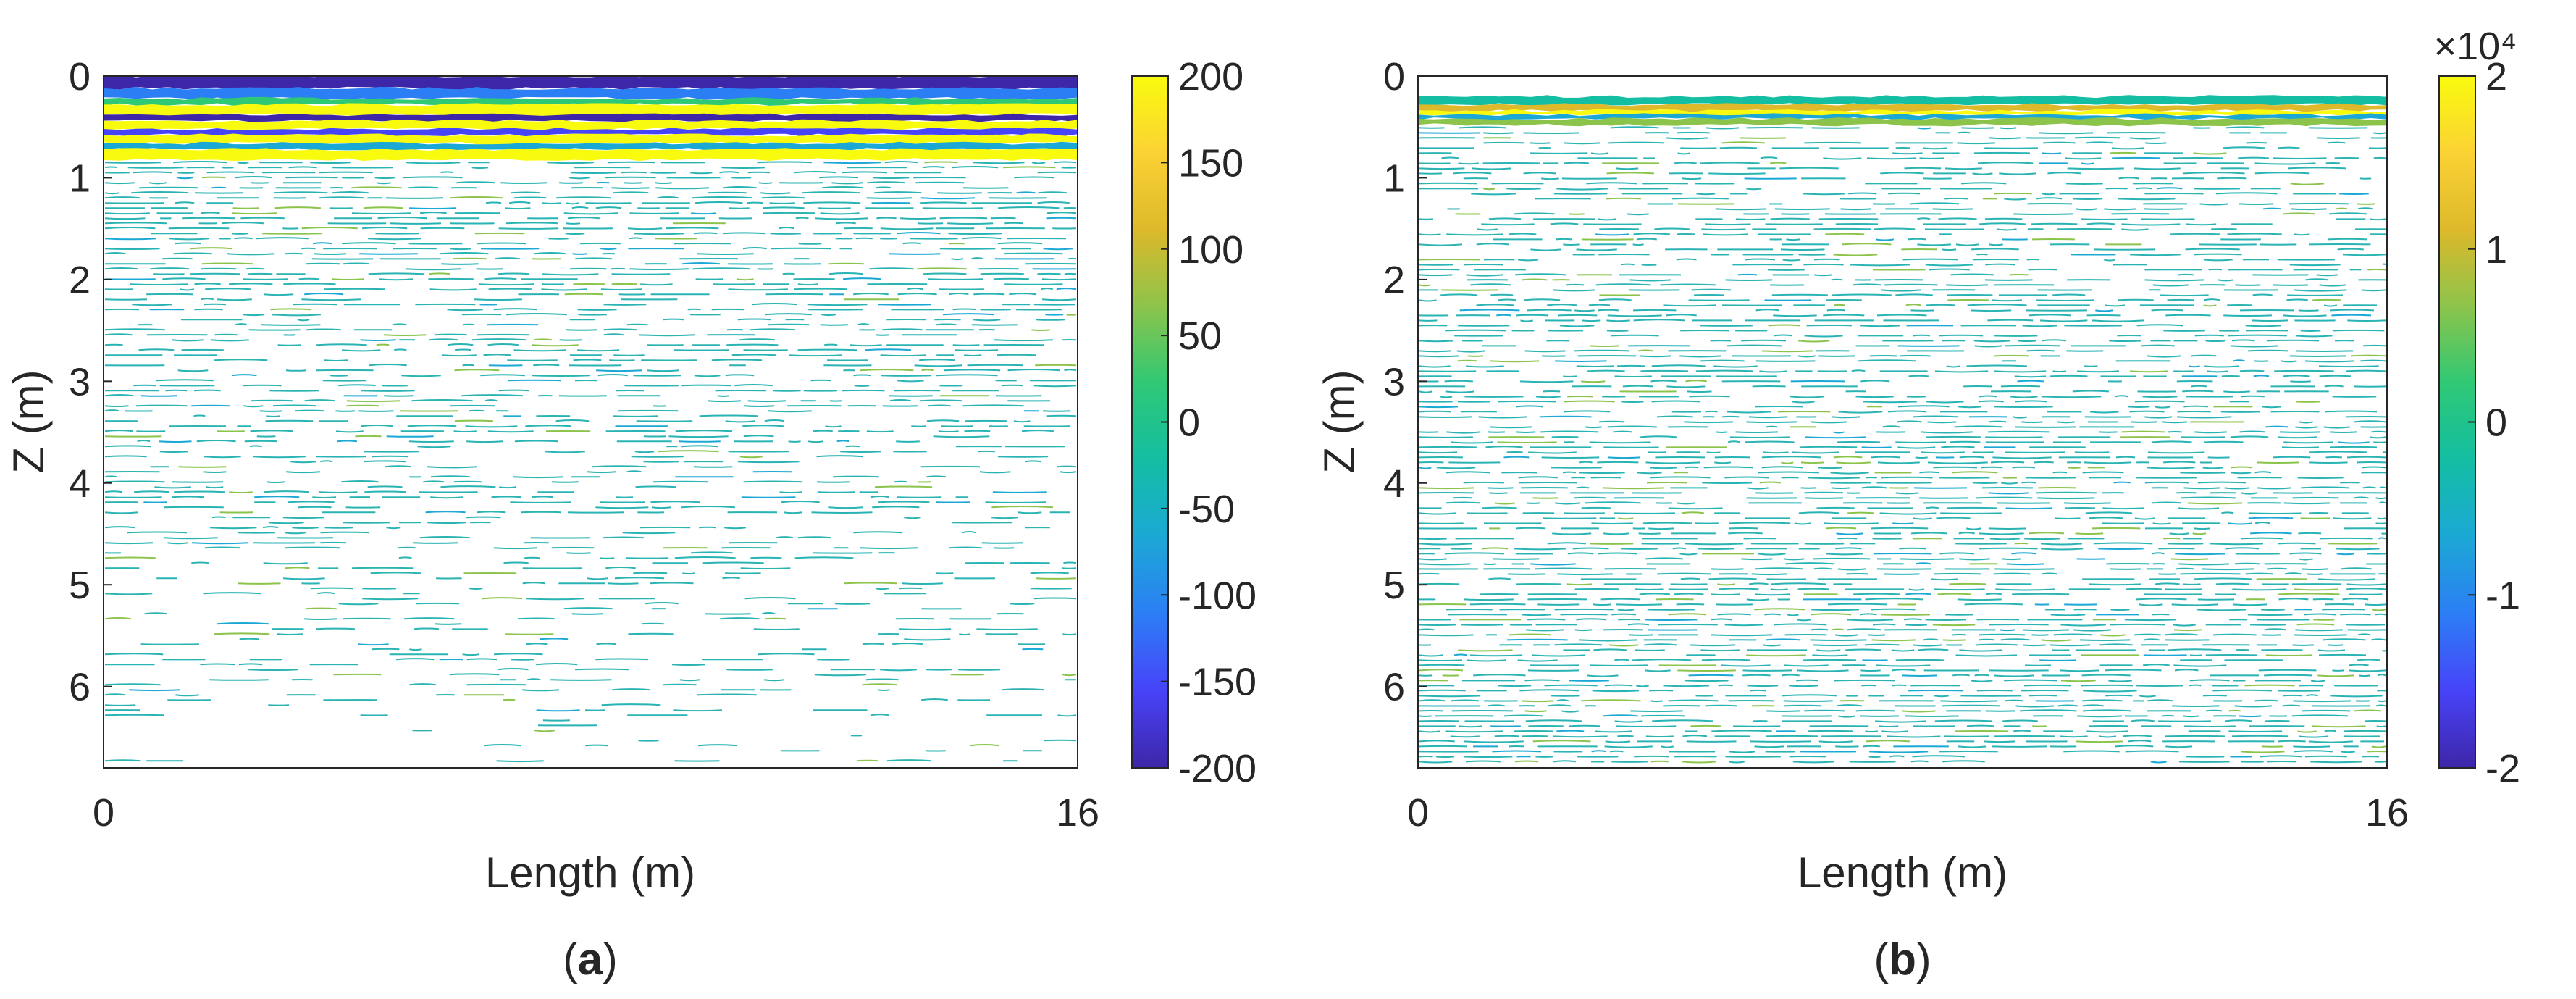  What do you see at coordinates (80, 688) in the screenshot?
I see `y-tick-label: 6` at bounding box center [80, 688].